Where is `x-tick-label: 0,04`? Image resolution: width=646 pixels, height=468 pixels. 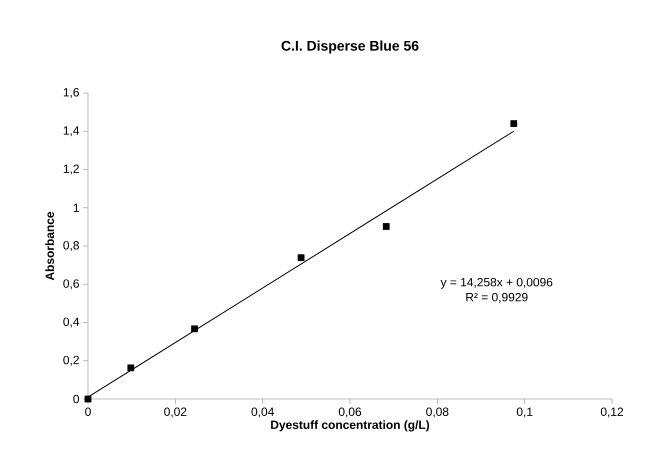
x-tick-label: 0,04 is located at coordinates (263, 413).